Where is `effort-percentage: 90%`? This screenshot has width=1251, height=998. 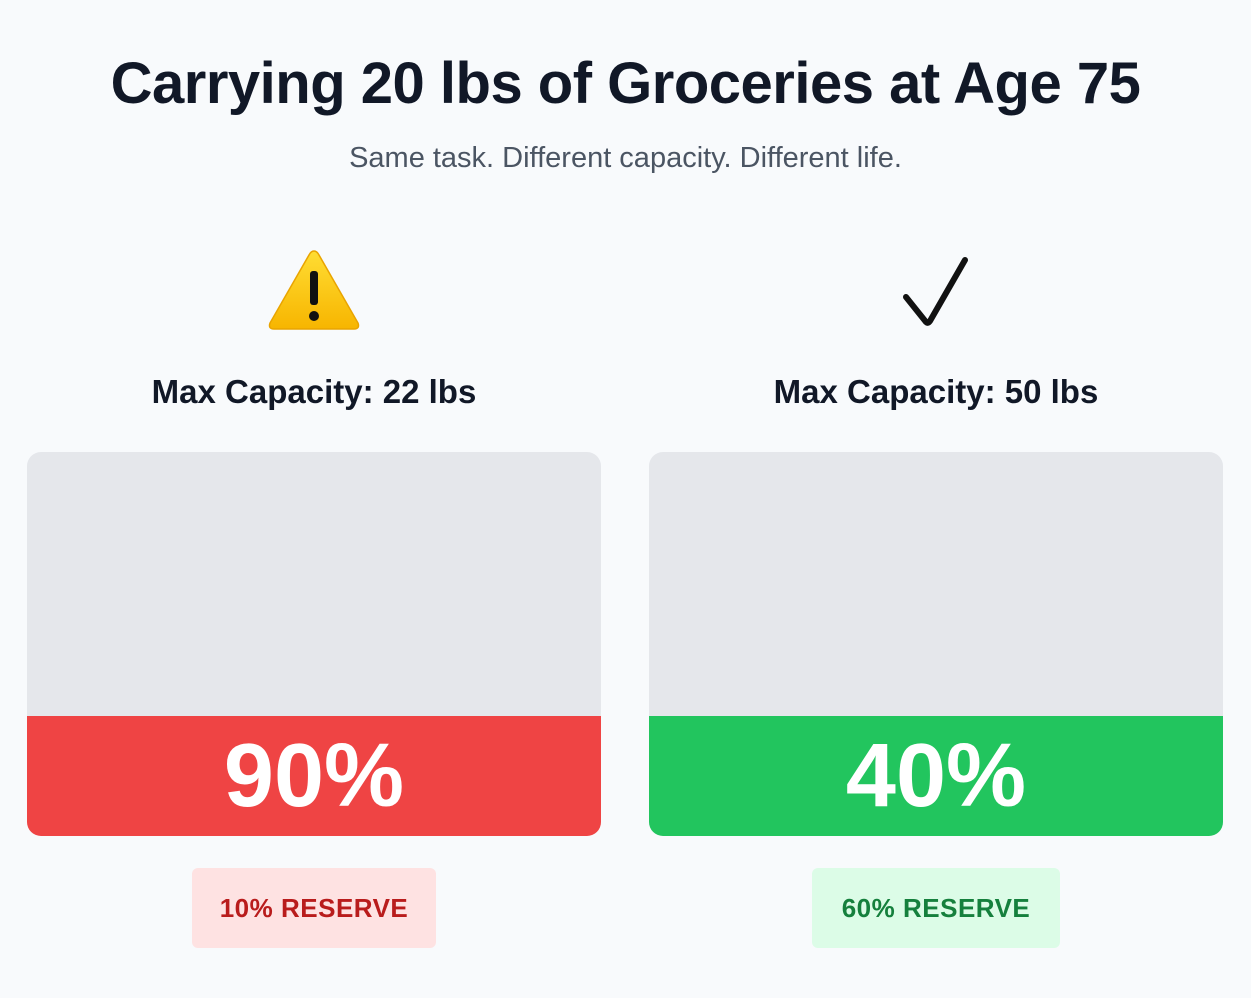
effort-percentage: 90% is located at coordinates (314, 775).